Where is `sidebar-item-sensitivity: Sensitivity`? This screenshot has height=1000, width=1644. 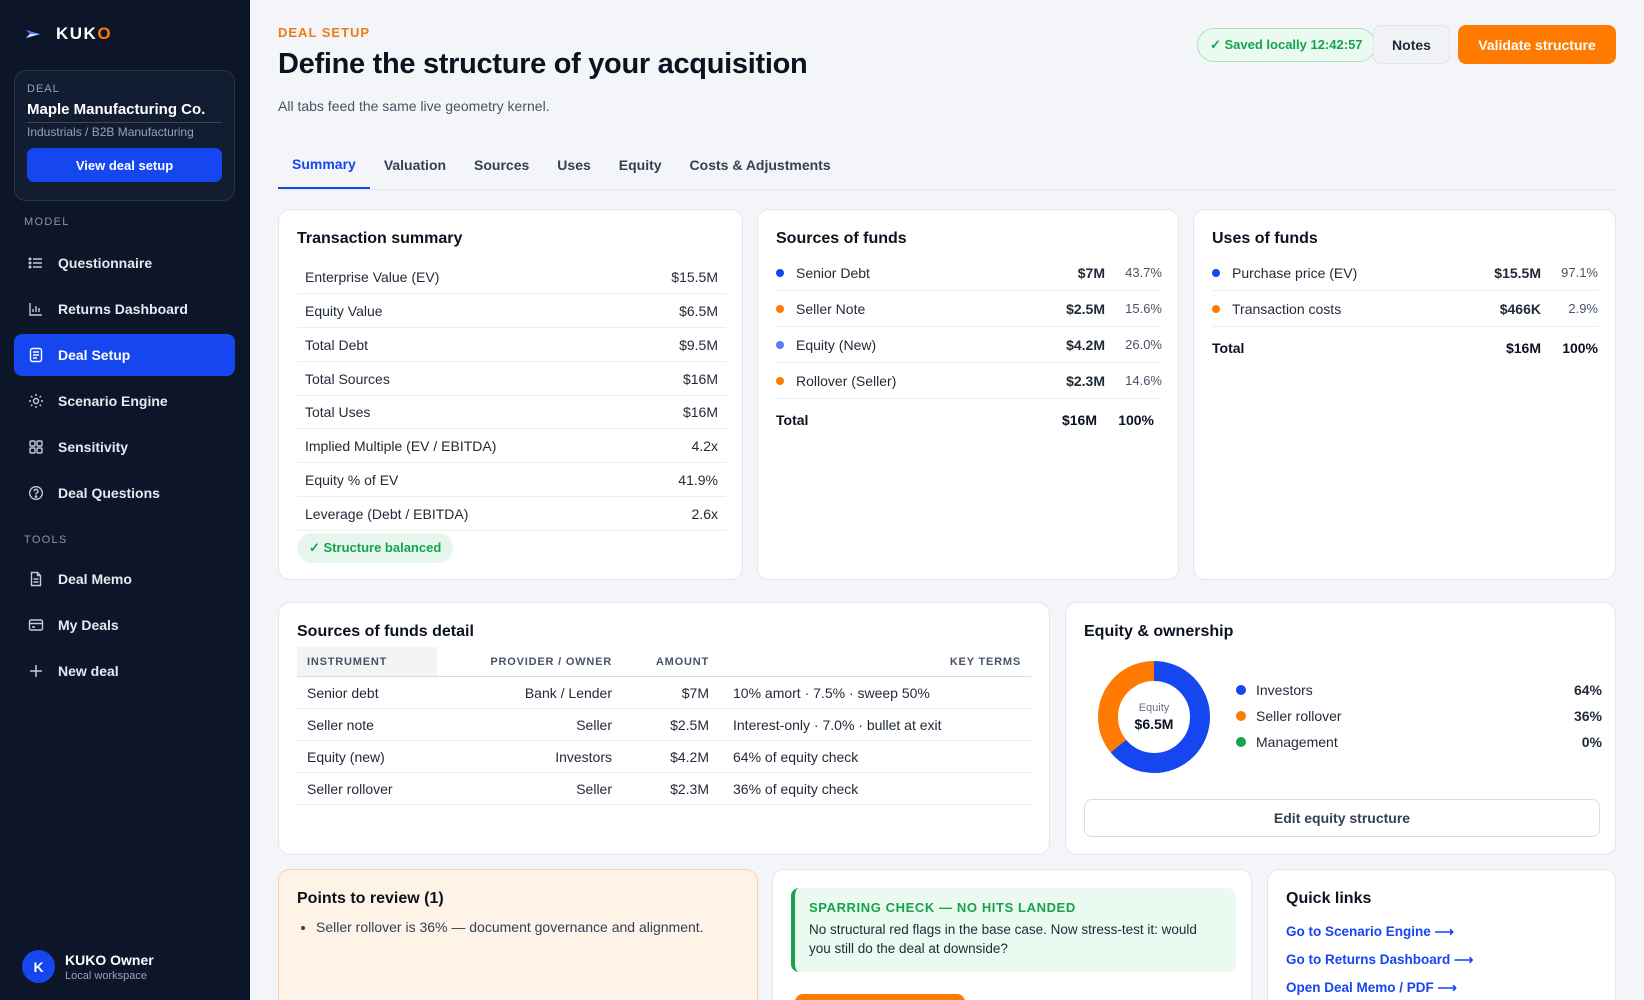 sidebar-item-sensitivity: Sensitivity is located at coordinates (124, 447).